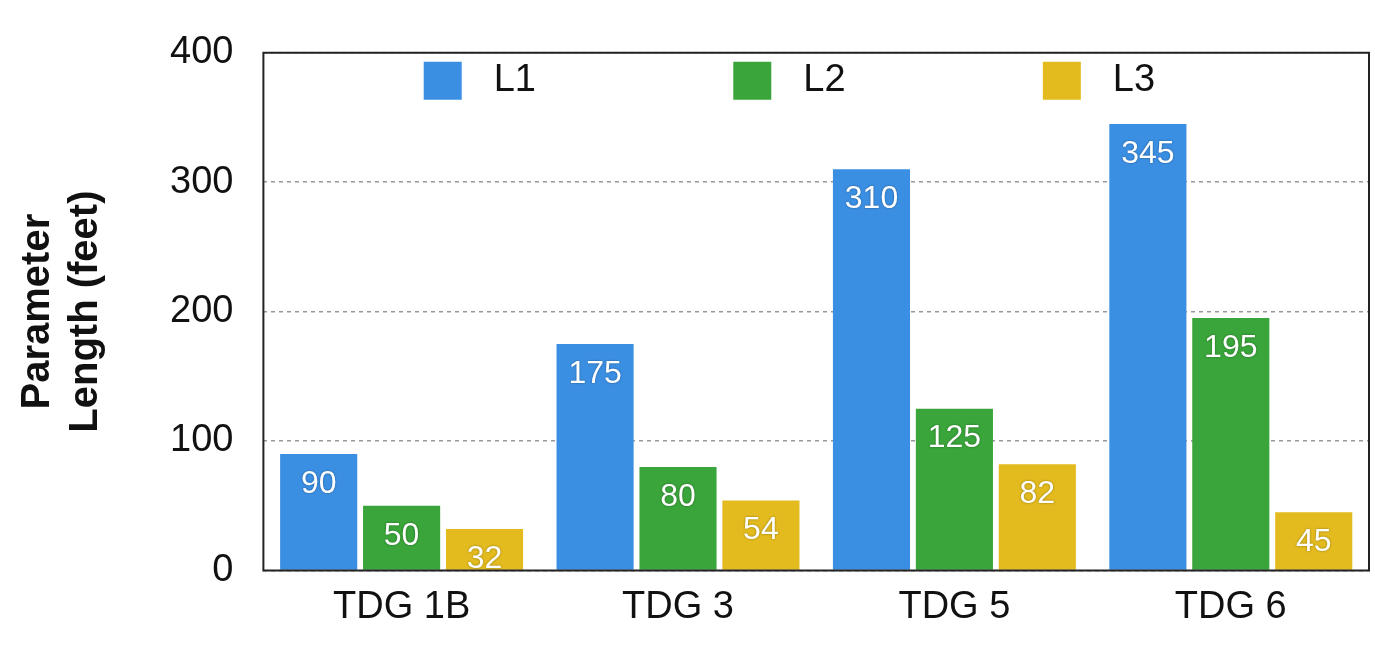 The width and height of the screenshot is (1375, 650). I want to click on data-label: 54, so click(761, 528).